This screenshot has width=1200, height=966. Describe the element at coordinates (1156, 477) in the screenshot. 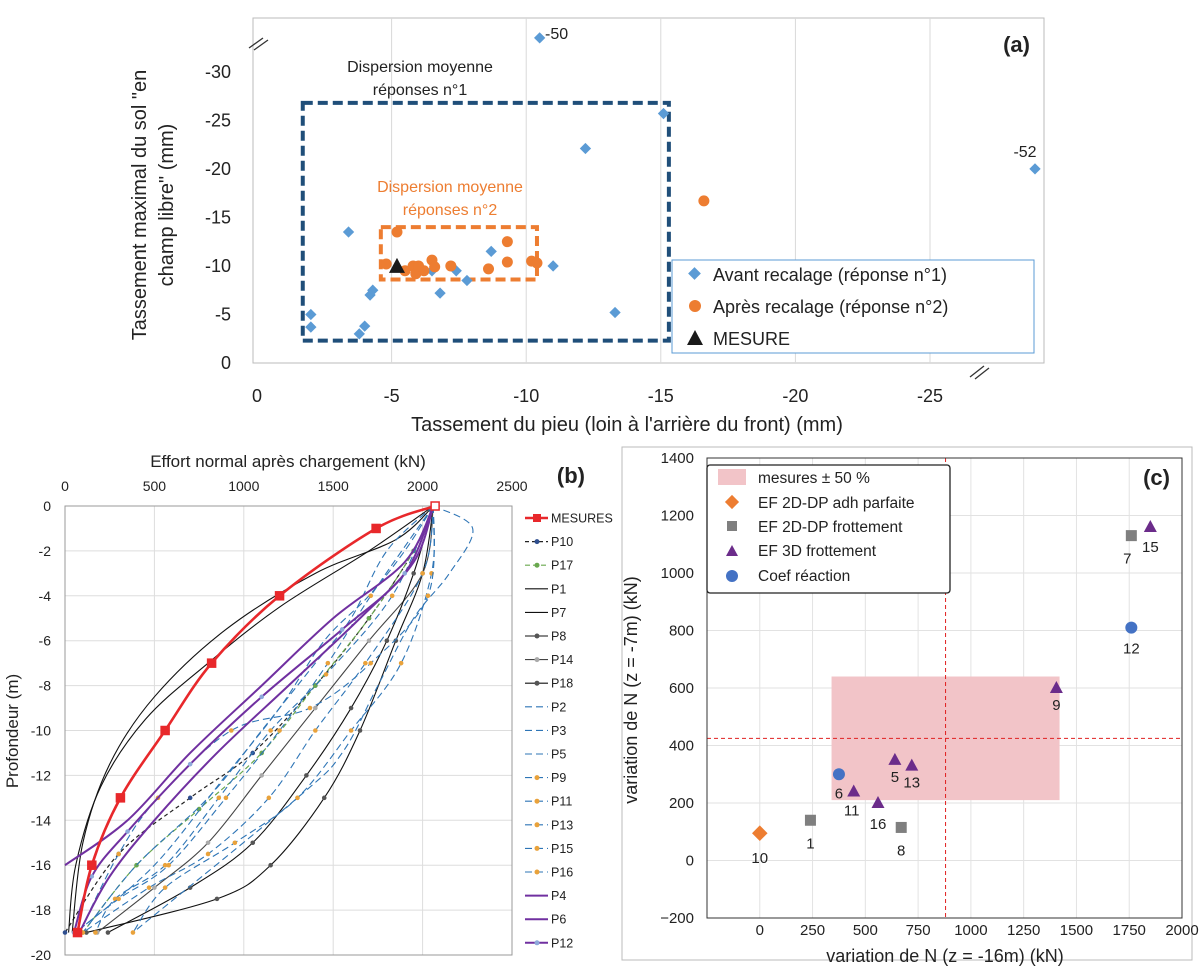

I see `panel-c-label: (c)` at that location.